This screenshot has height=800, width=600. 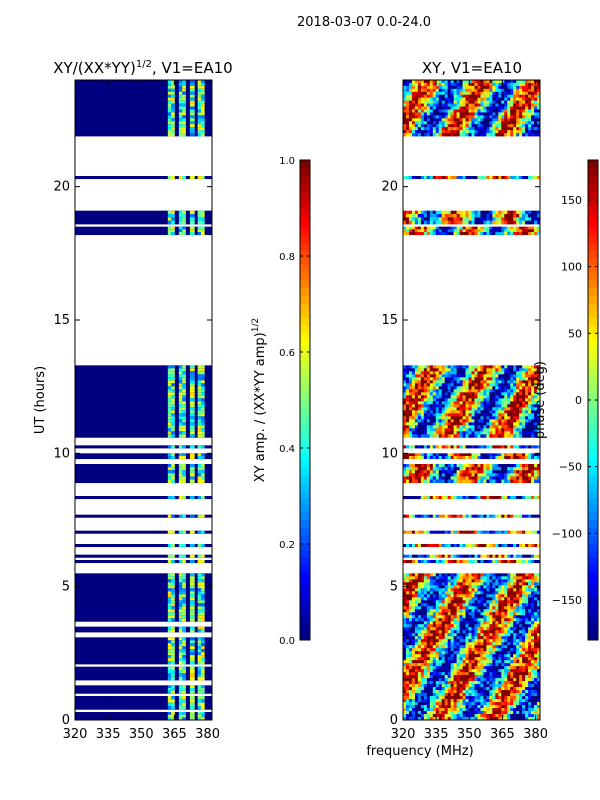 I want to click on colorbar-segment, so click(x=305, y=449).